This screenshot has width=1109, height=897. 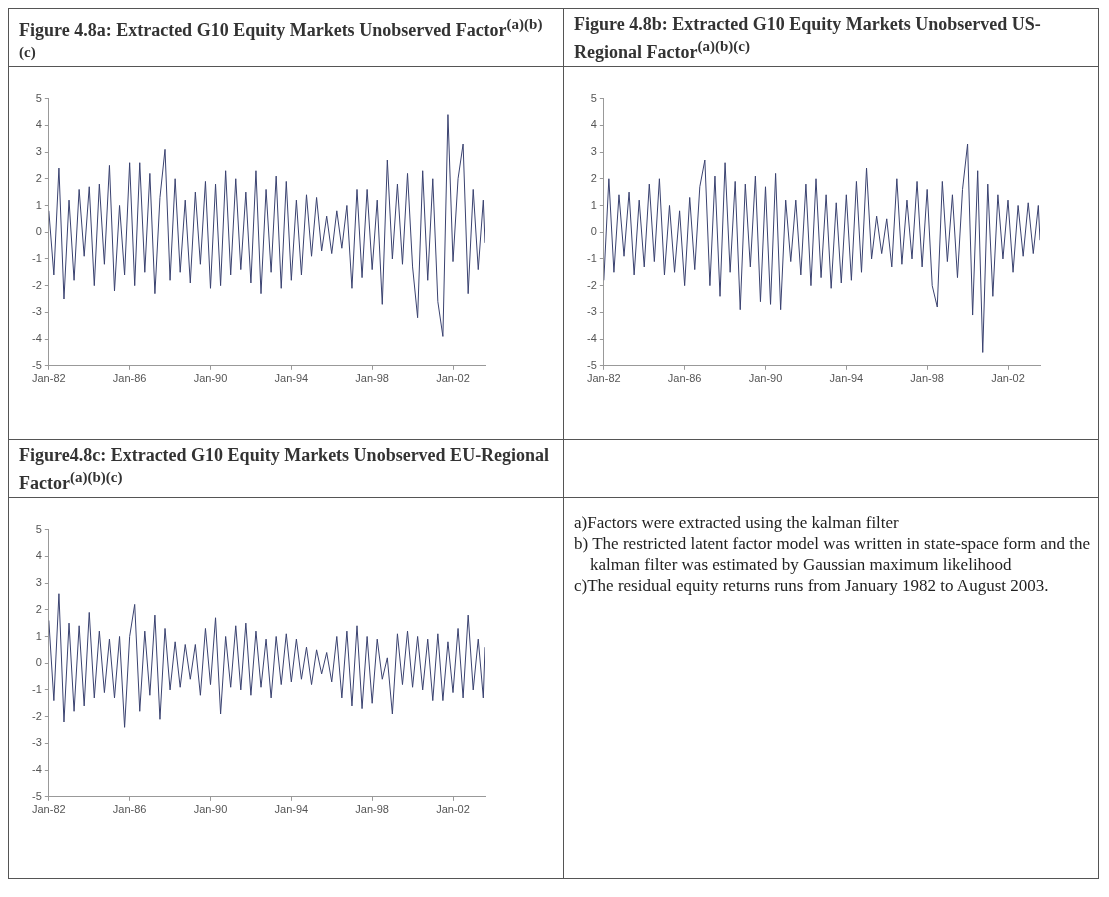 I want to click on text: a)Factors were extracted using the kalman filter, so click(x=737, y=522).